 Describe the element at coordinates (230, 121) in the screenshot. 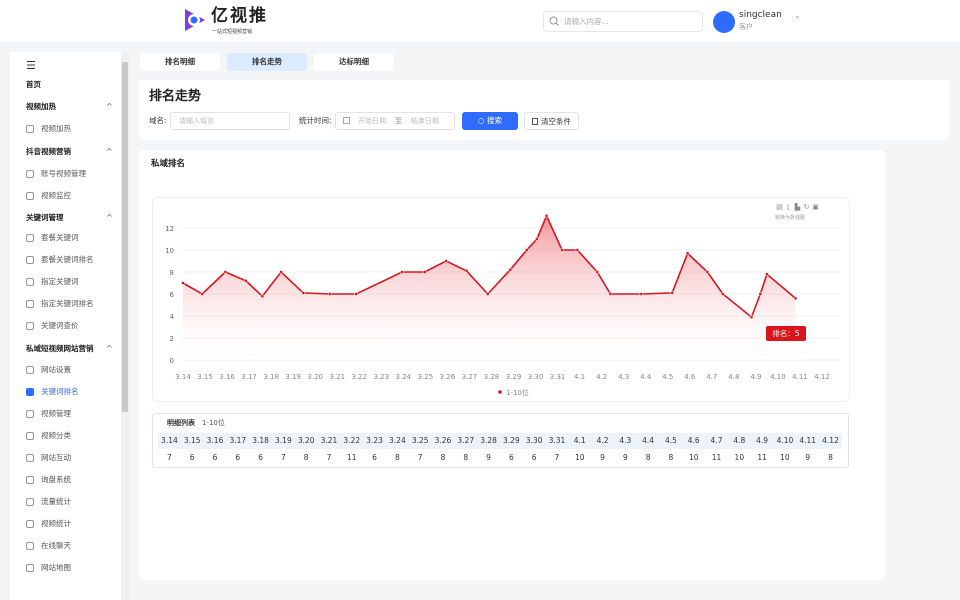

I see `domain-input: 请输入域名` at that location.